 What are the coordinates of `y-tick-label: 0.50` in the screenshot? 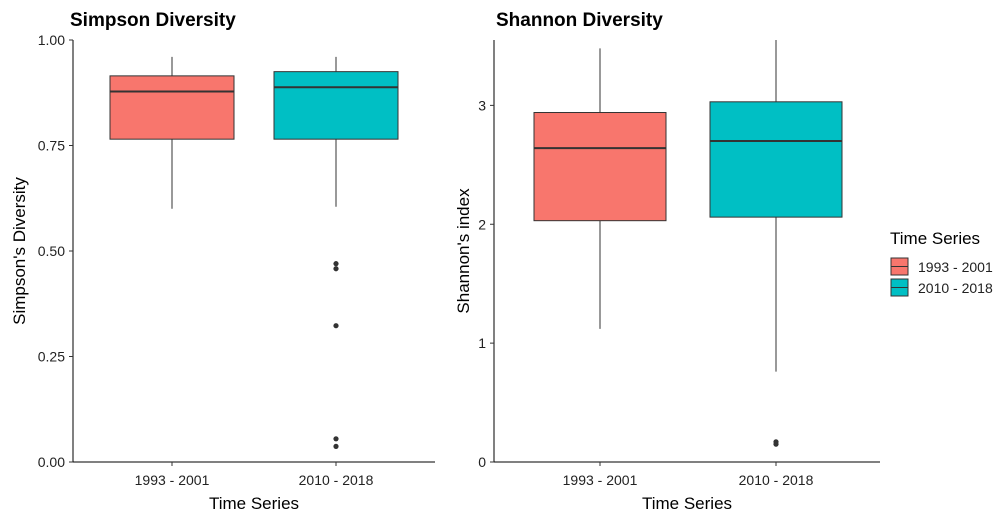 It's located at (51, 251).